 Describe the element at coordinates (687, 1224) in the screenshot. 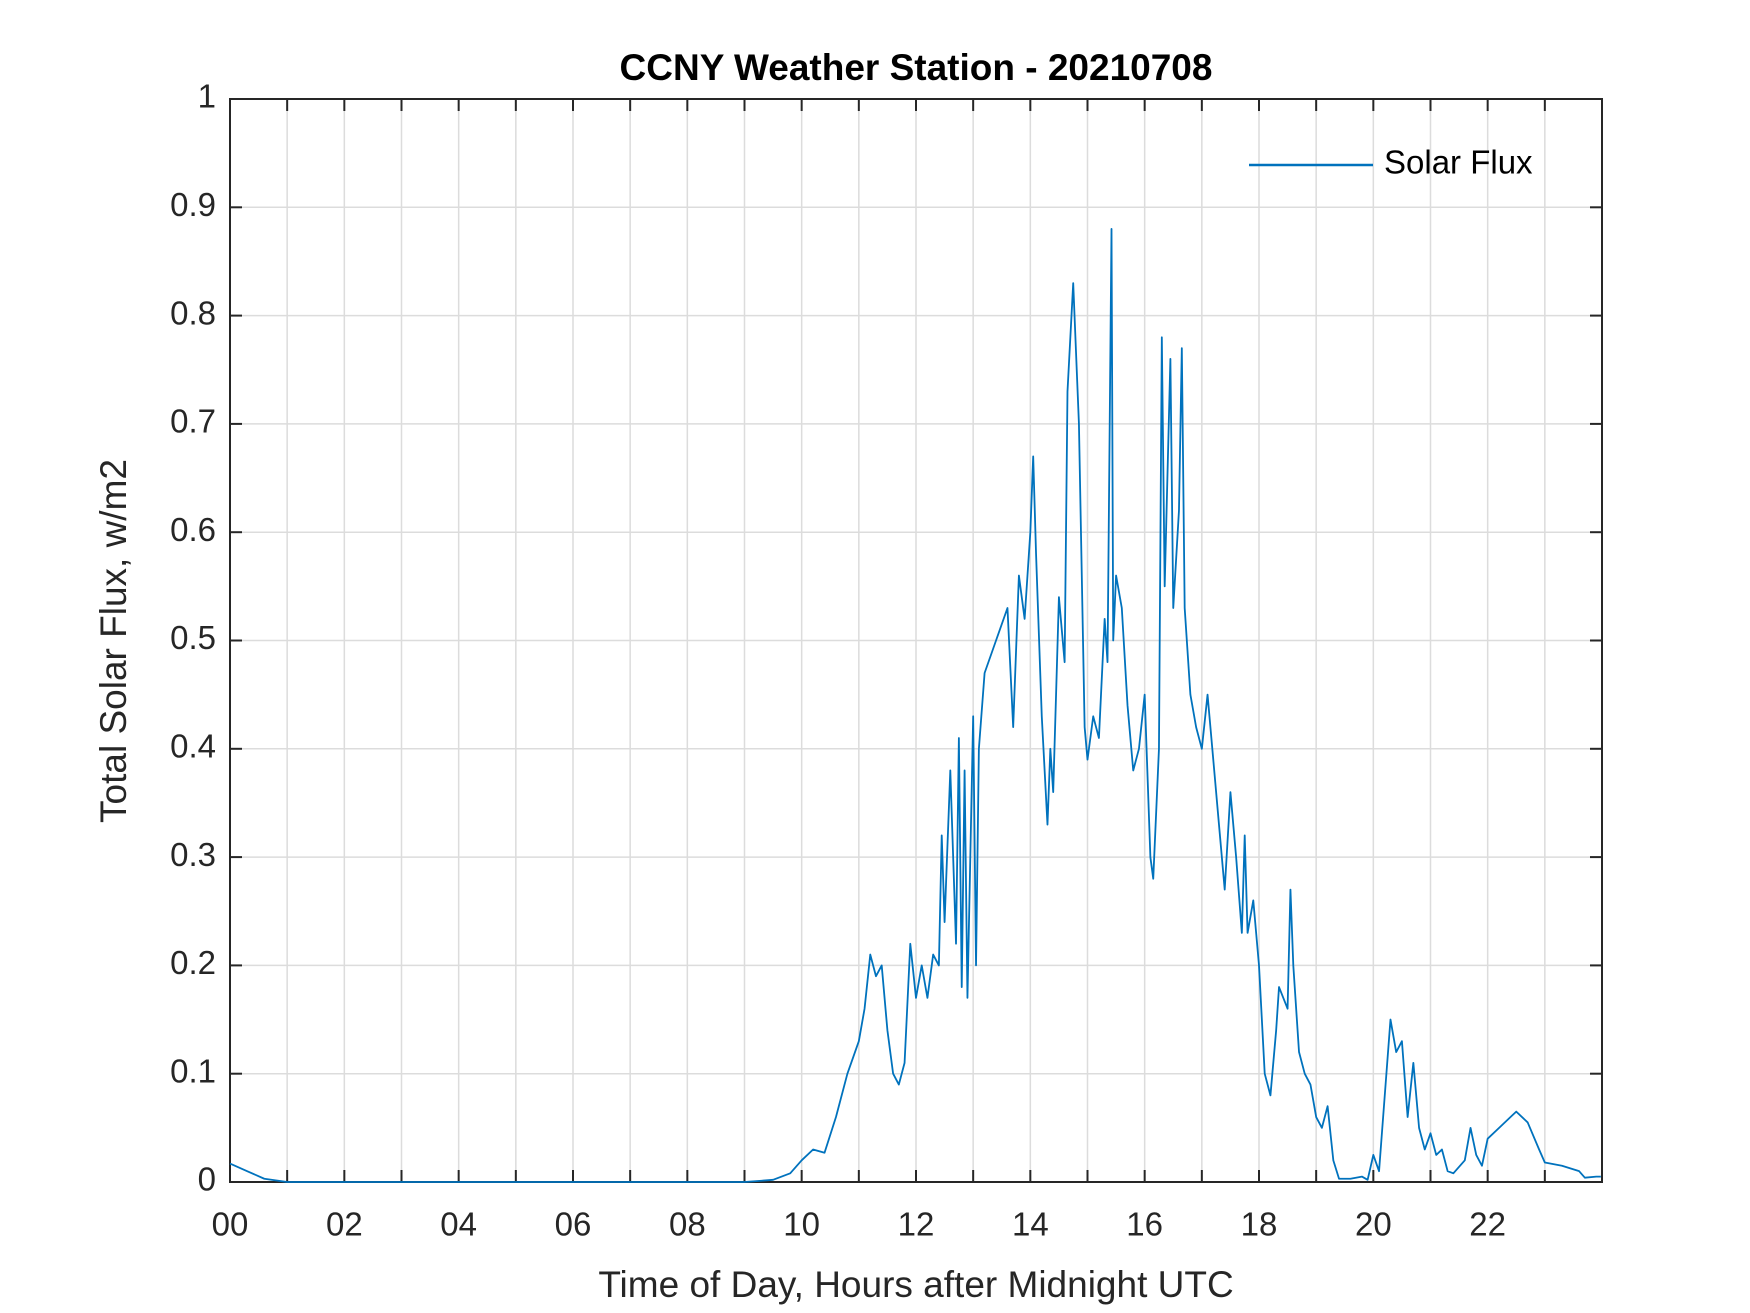

I see `x-tick-label: 08` at that location.